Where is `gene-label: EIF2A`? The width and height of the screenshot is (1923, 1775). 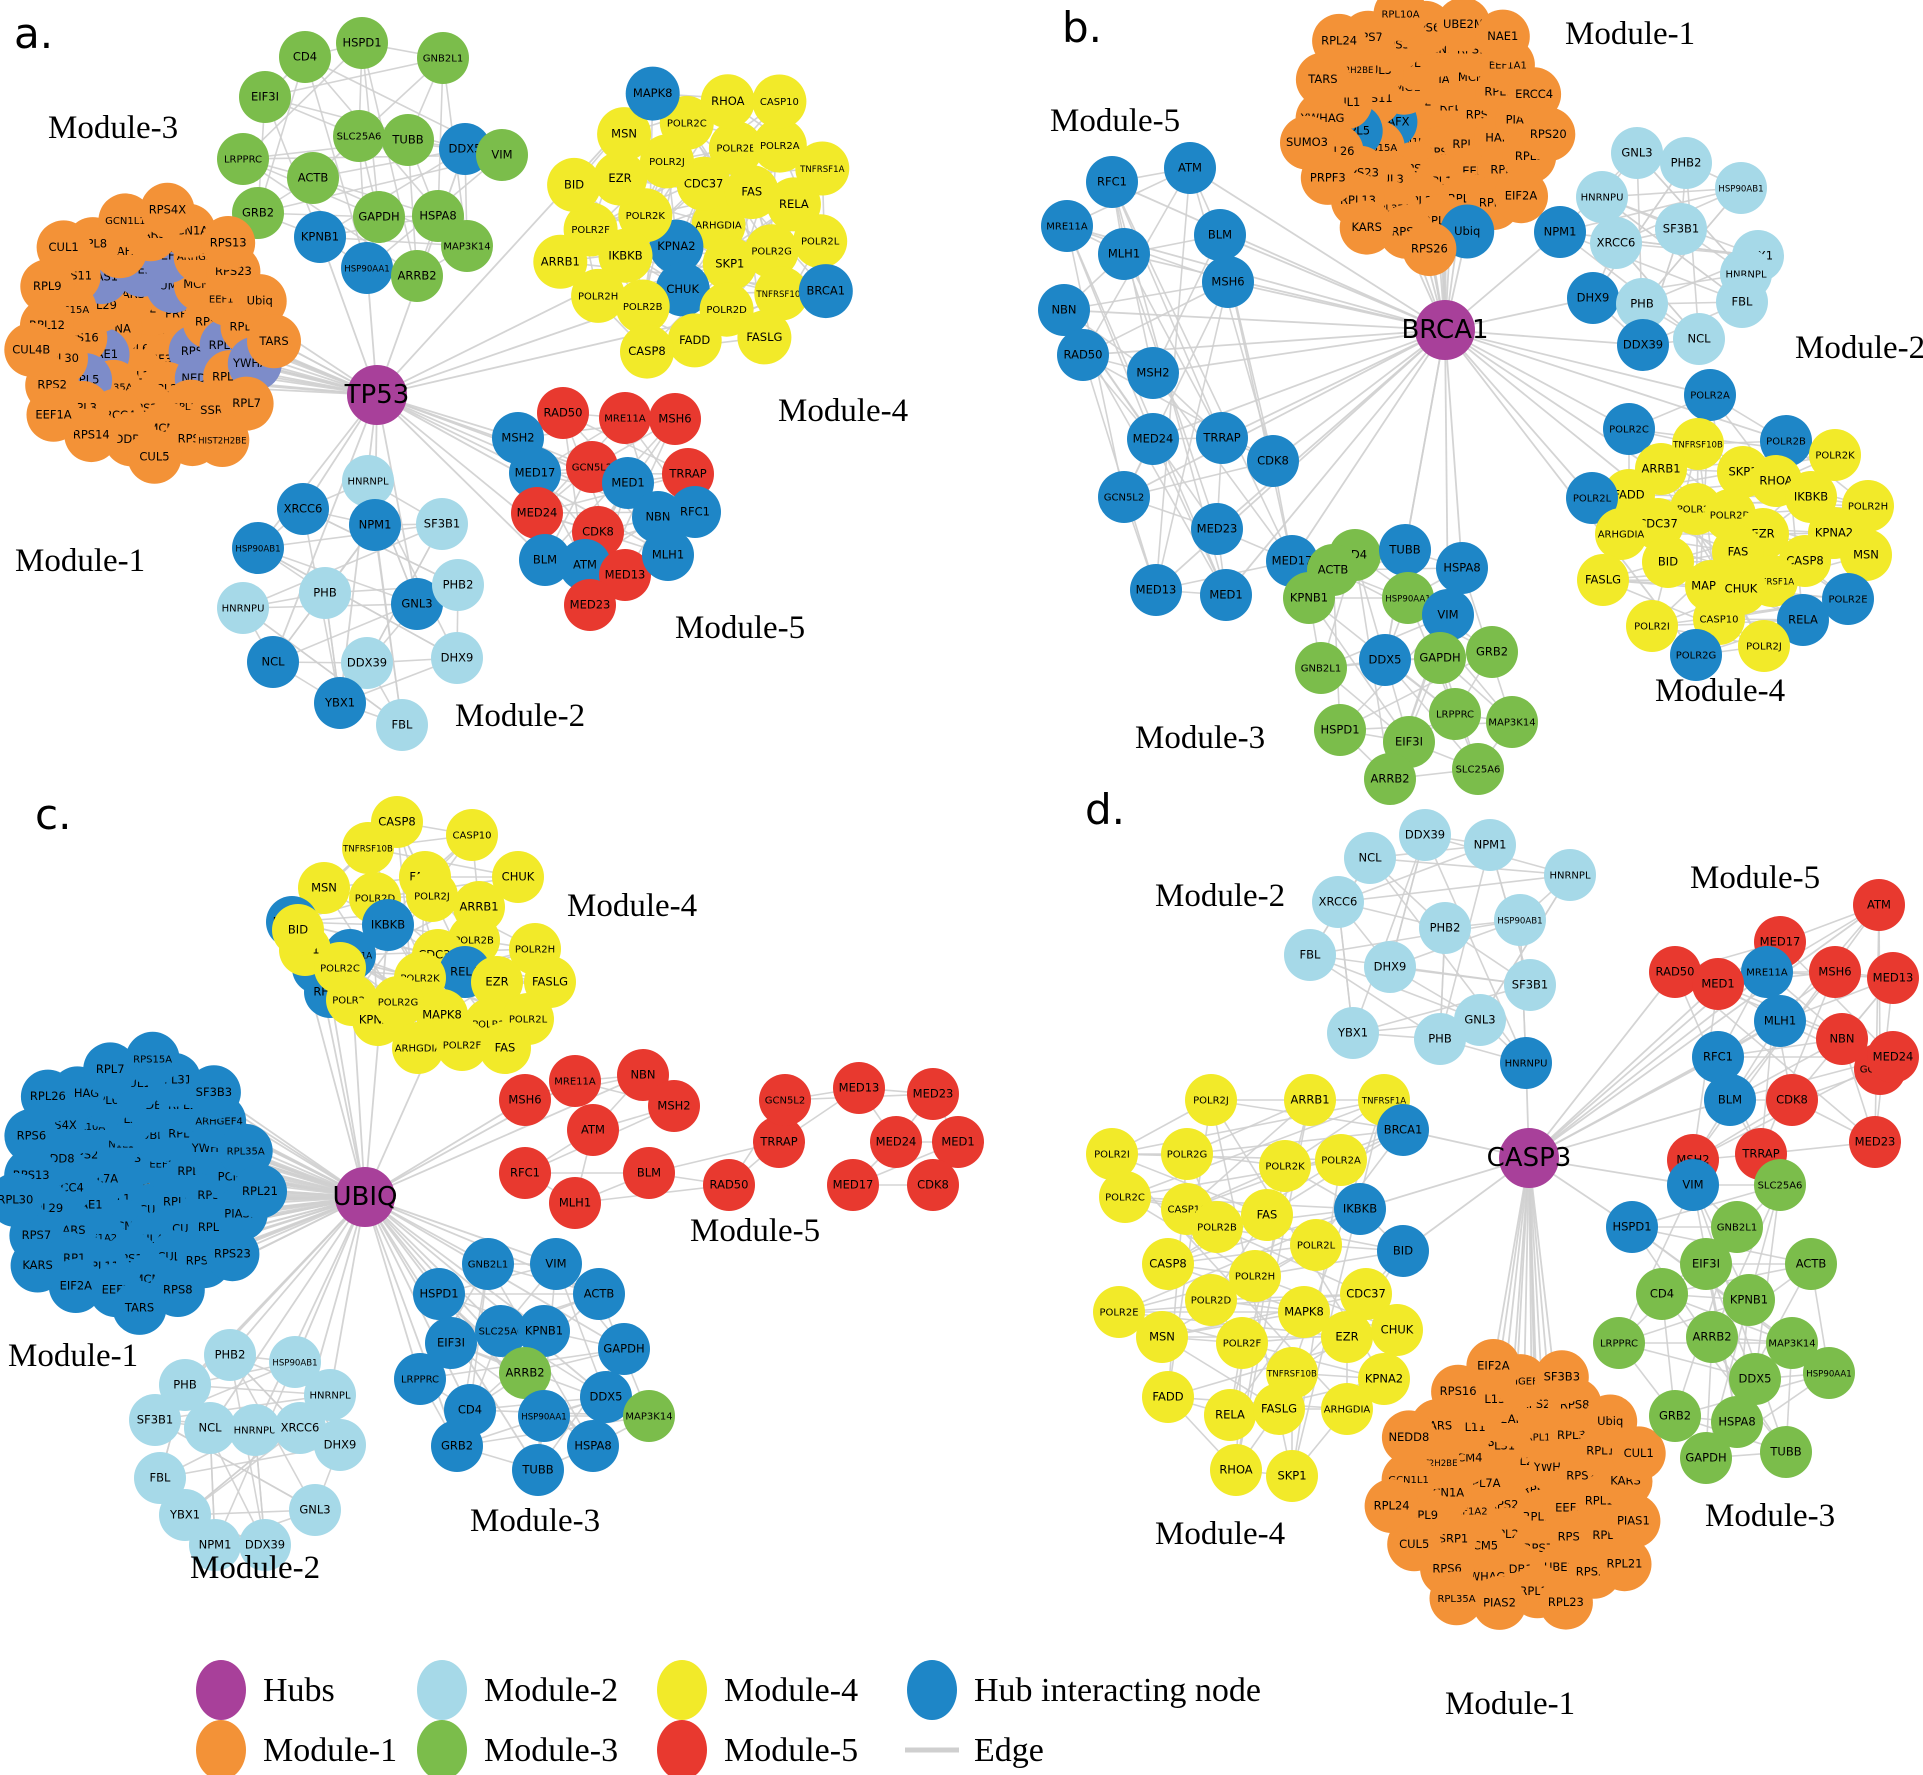 gene-label: EIF2A is located at coordinates (76, 1286).